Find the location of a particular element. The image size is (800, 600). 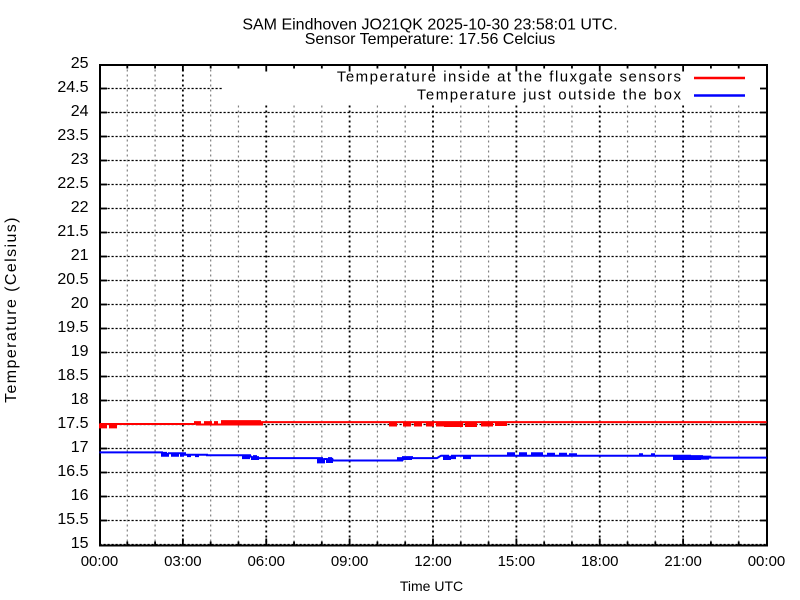

svg-text: 18 is located at coordinates (80, 399).